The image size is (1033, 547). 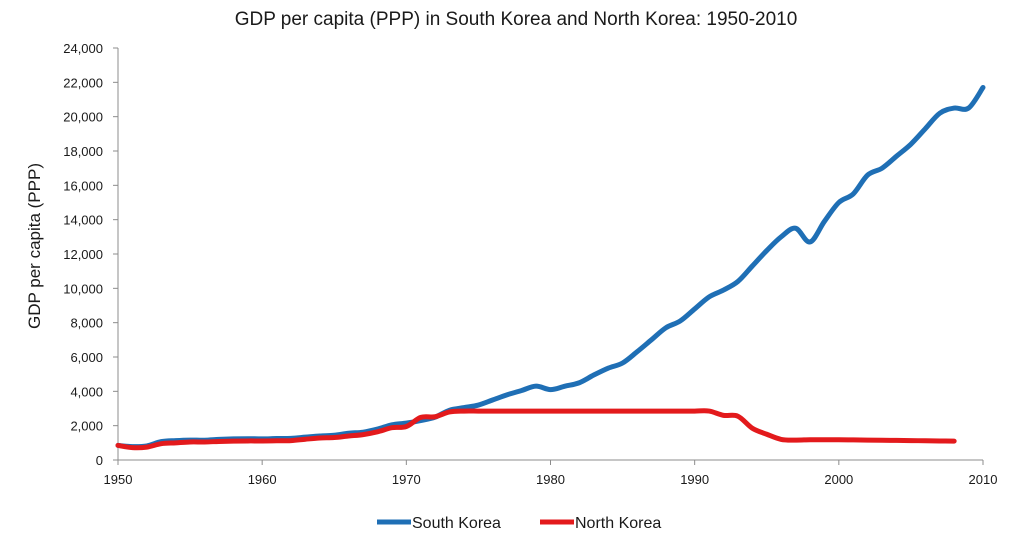 I want to click on x-tick-label: 1990, so click(x=694, y=479).